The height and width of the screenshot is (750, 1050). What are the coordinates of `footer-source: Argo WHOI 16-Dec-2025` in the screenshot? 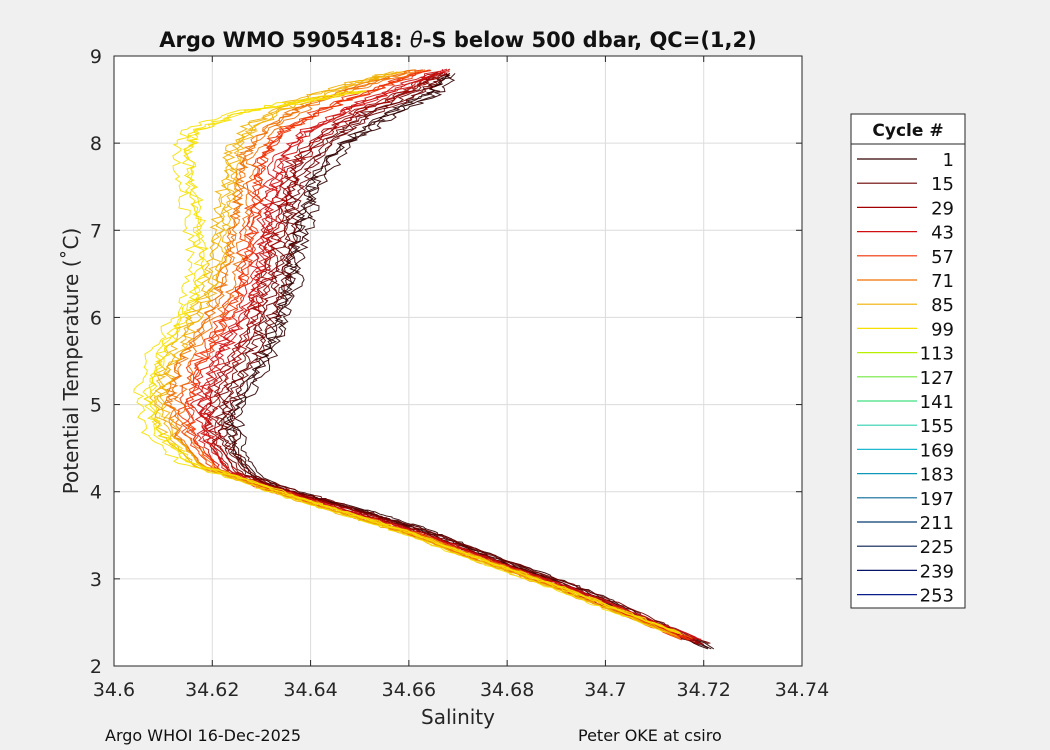 It's located at (203, 735).